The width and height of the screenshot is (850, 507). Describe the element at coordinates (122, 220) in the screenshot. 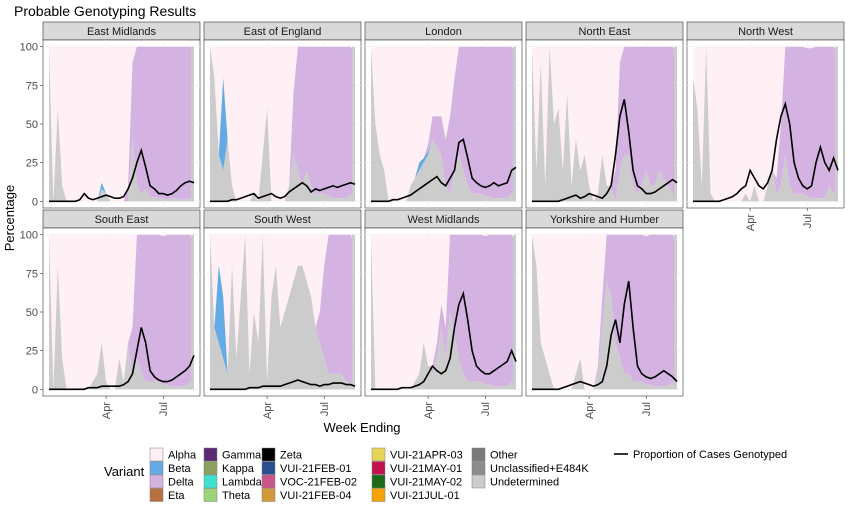

I see `facet-strip-label: South East` at that location.